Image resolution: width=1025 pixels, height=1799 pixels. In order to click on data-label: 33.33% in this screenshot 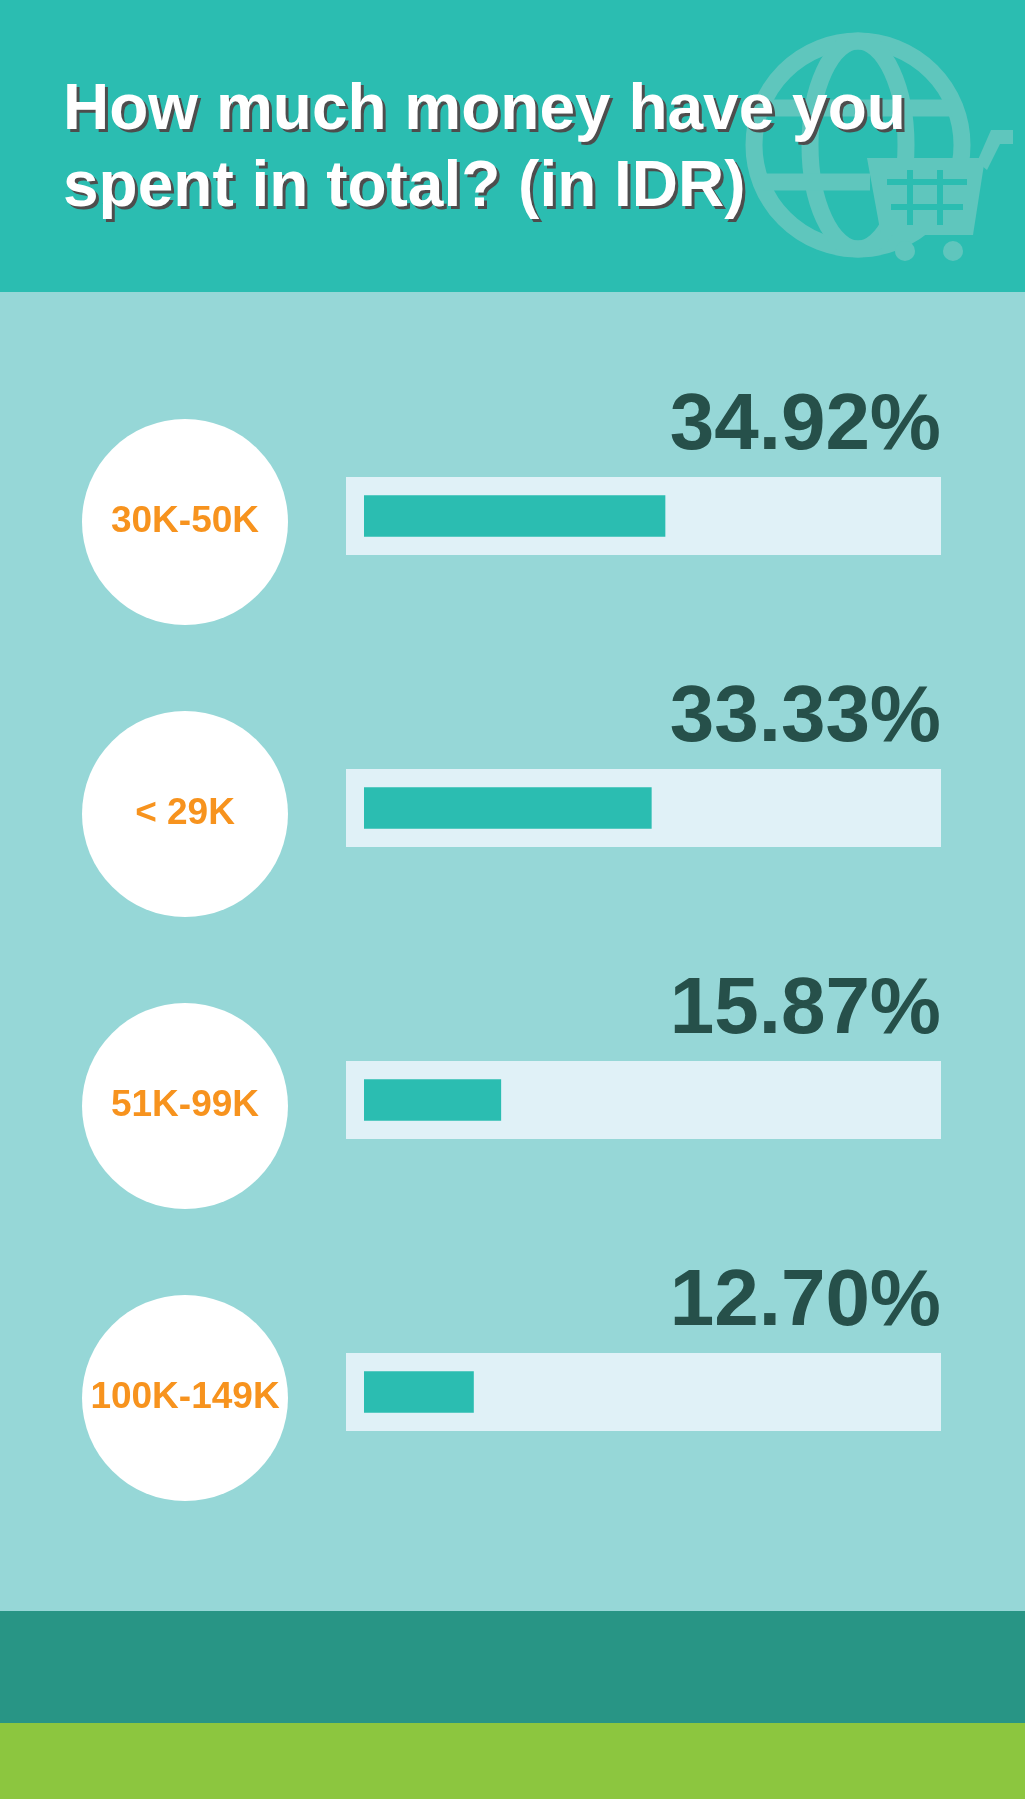, I will do `click(805, 713)`.